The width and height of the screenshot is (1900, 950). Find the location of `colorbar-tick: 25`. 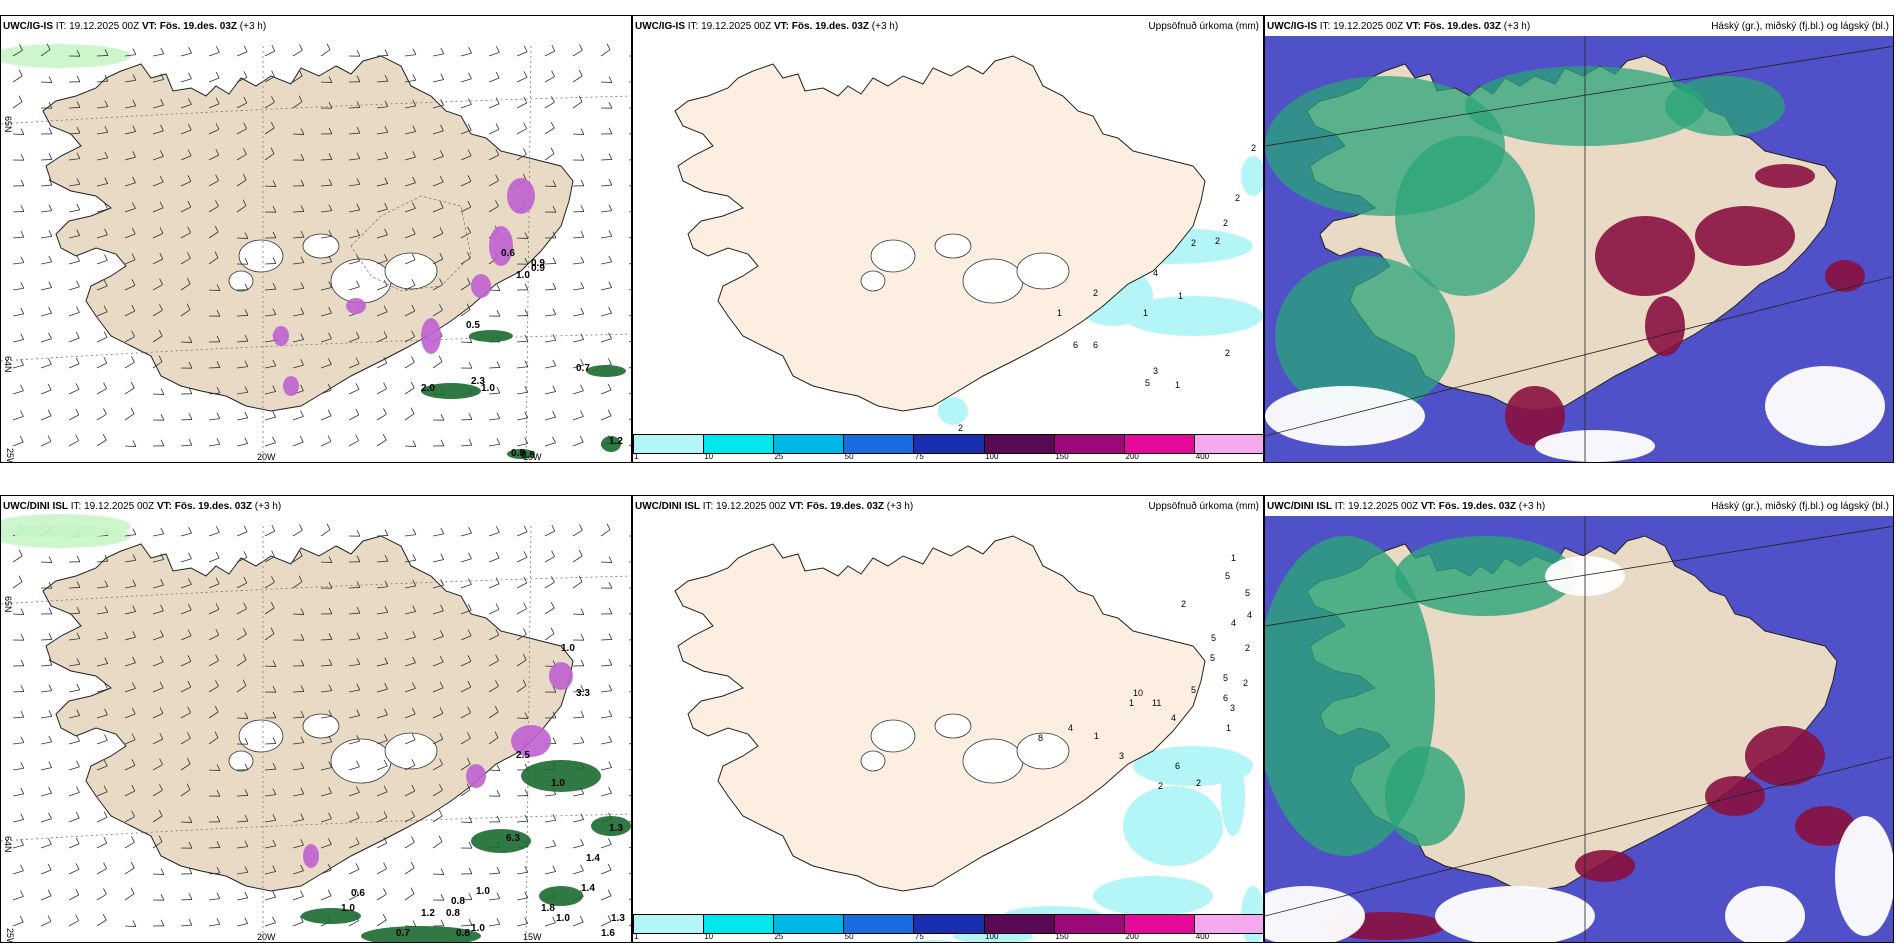

colorbar-tick: 25 is located at coordinates (808, 937).